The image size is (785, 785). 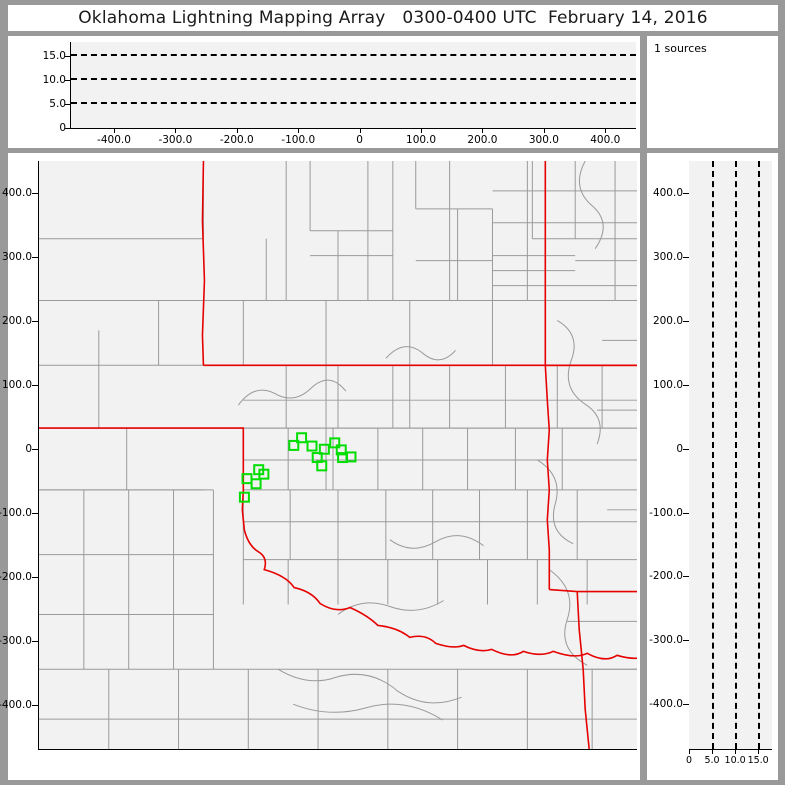 I want to click on sources-count-label: 1 sources, so click(x=680, y=48).